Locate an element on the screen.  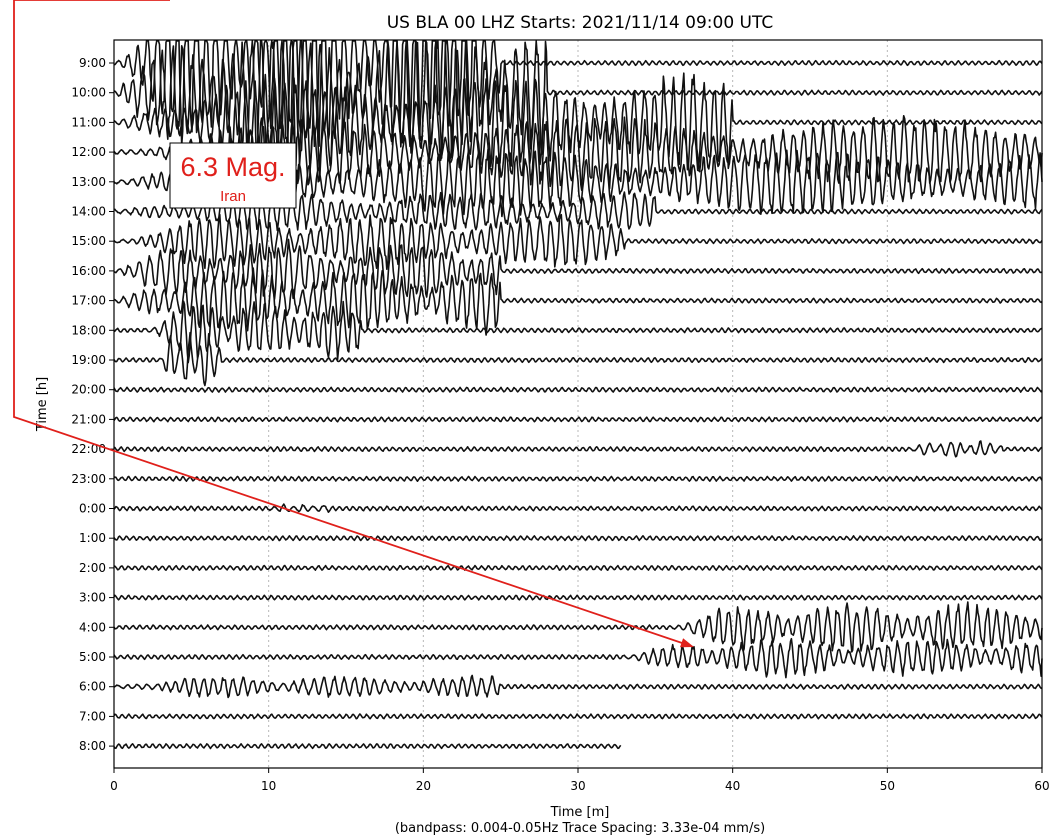
y-tick-label: 17:00 is located at coordinates (88, 301).